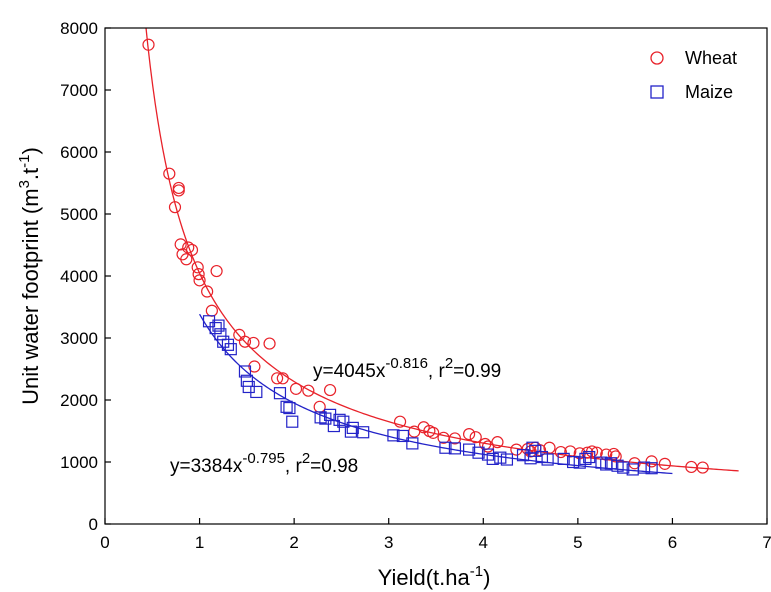  Describe the element at coordinates (93, 524) in the screenshot. I see `y-tick-label: 0` at that location.